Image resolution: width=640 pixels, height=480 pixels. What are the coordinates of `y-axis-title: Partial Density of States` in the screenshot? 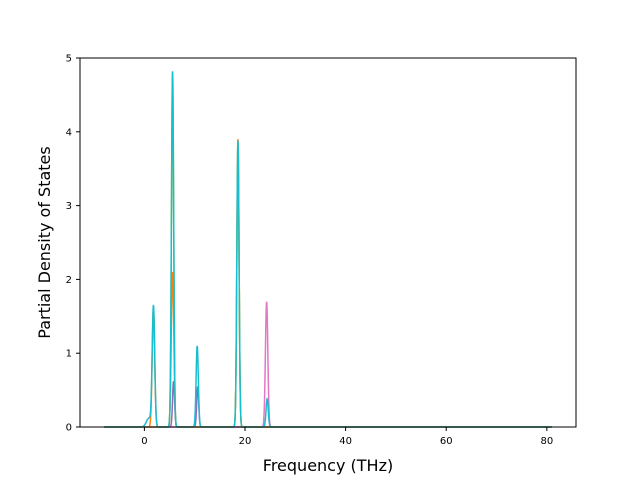 It's located at (44, 242).